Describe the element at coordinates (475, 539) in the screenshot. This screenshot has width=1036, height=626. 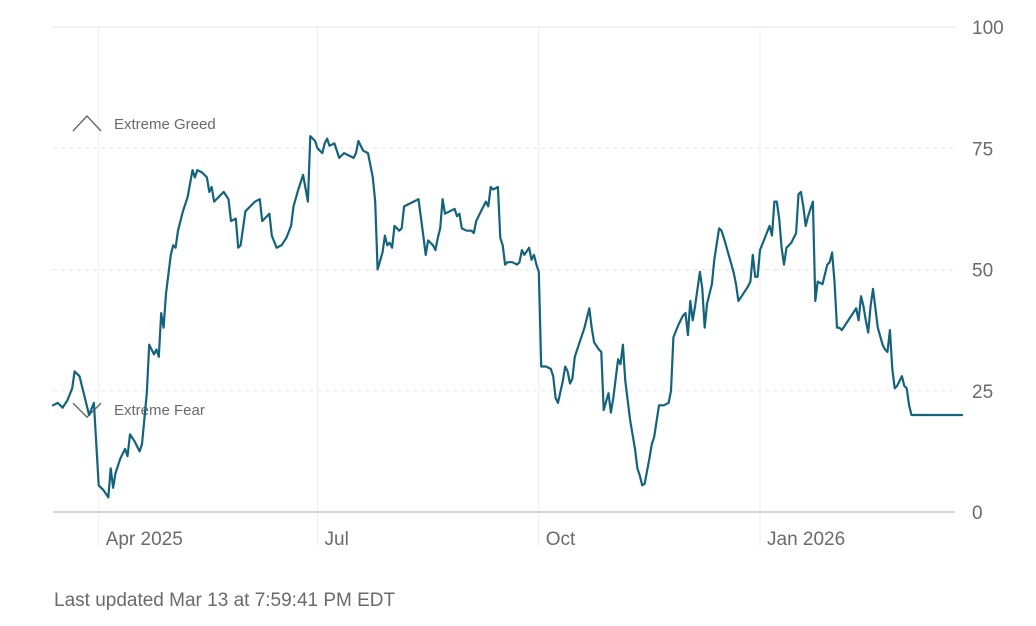
I see `x-tick-labels: Apr 2025 Jul Oct Jan 2026` at that location.